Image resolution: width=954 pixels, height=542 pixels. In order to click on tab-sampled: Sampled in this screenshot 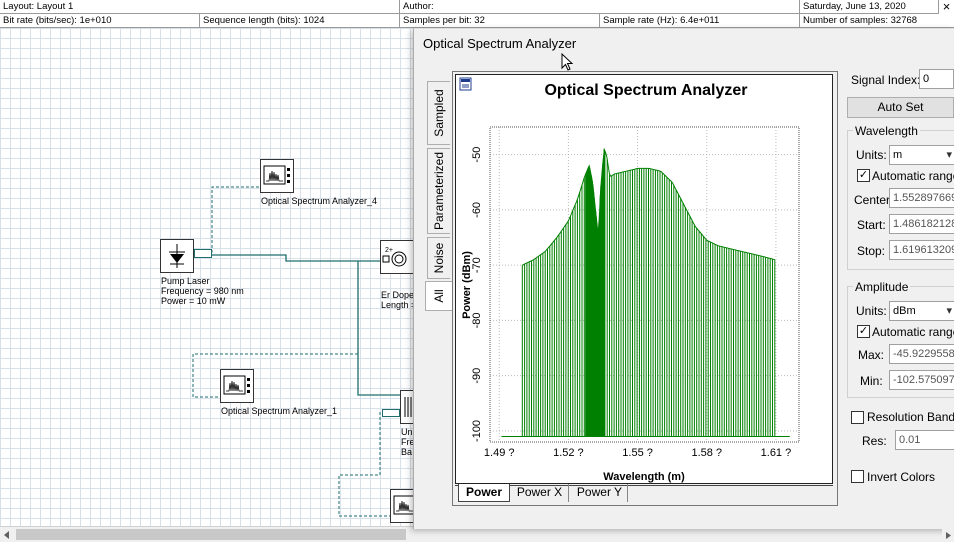, I will do `click(438, 113)`.